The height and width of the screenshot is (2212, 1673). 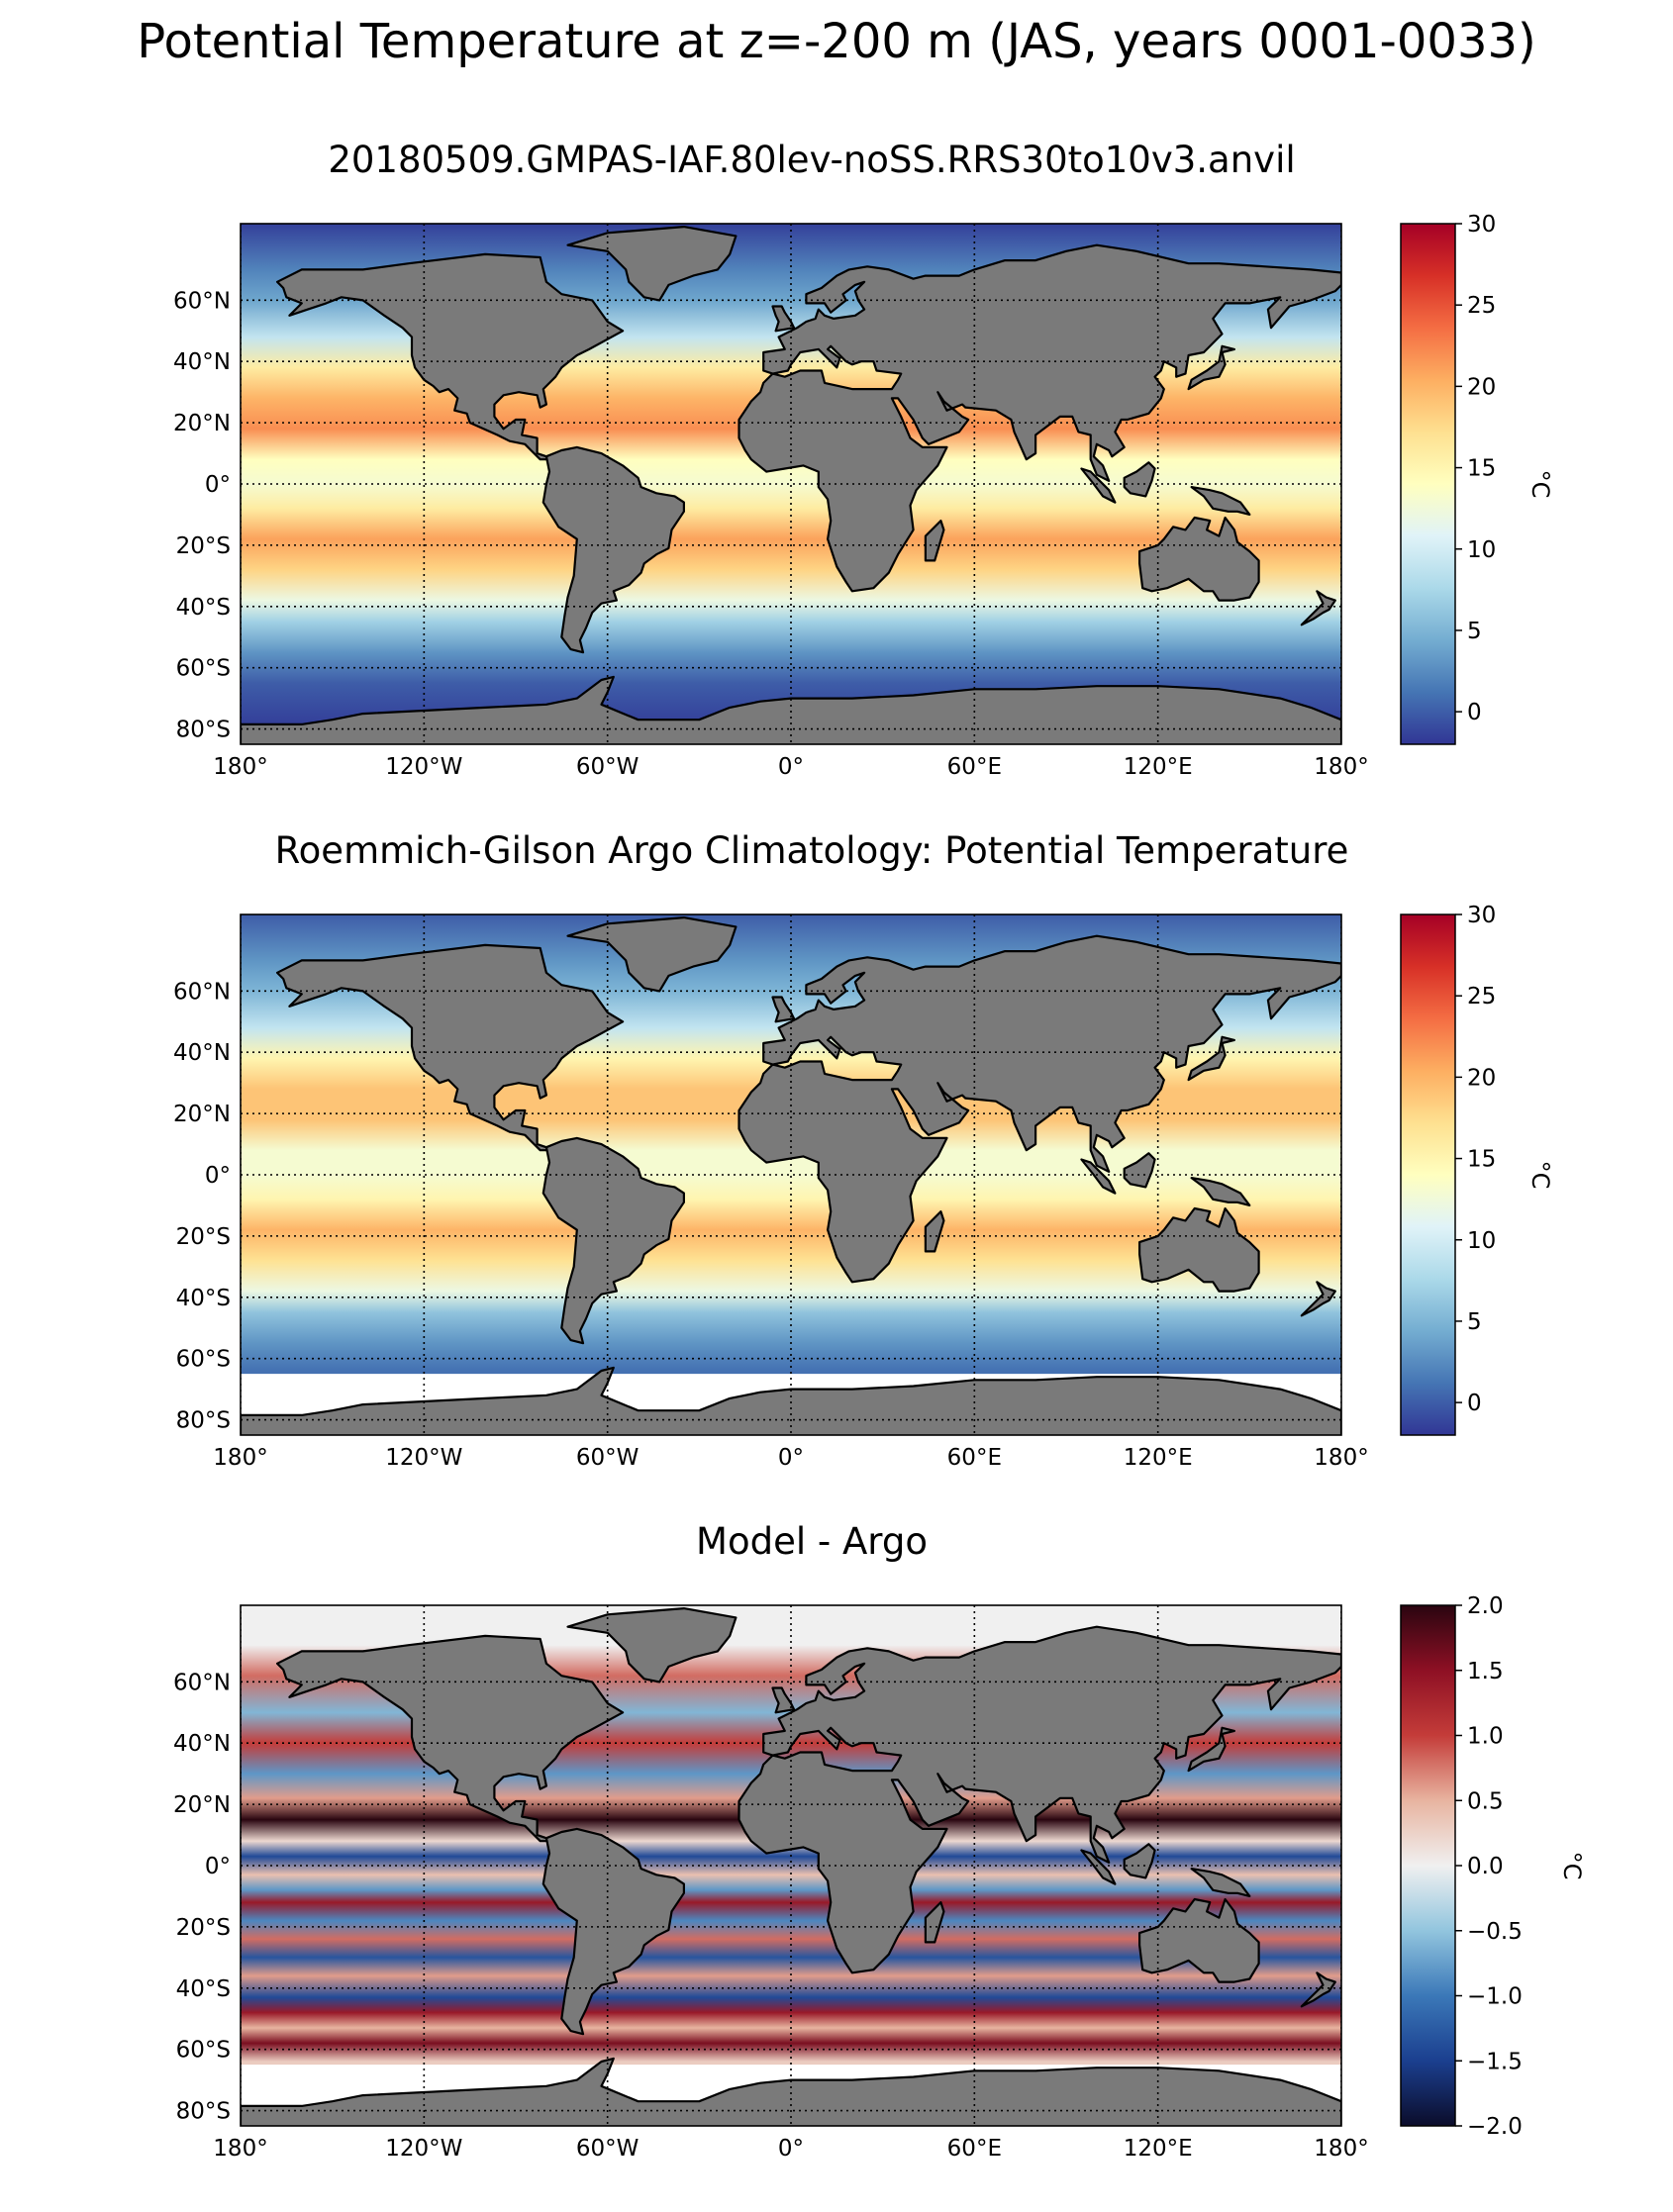 What do you see at coordinates (1486, 1606) in the screenshot?
I see `colorbar-tick-label: 2.0` at bounding box center [1486, 1606].